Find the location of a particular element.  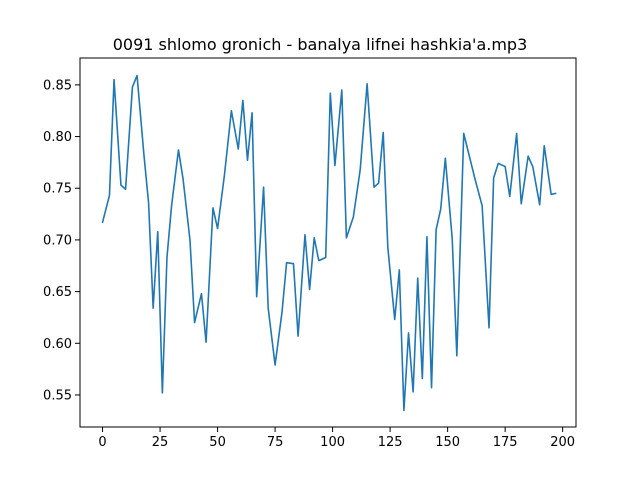

y-tick-label: 0.75 is located at coordinates (57, 189).